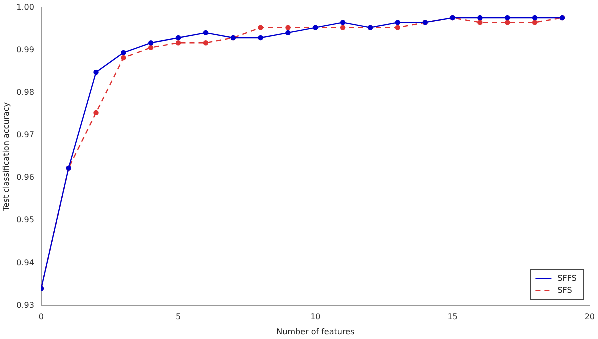 Image resolution: width=598 pixels, height=339 pixels. Describe the element at coordinates (25, 220) in the screenshot. I see `y-tick-label: 0.95` at that location.